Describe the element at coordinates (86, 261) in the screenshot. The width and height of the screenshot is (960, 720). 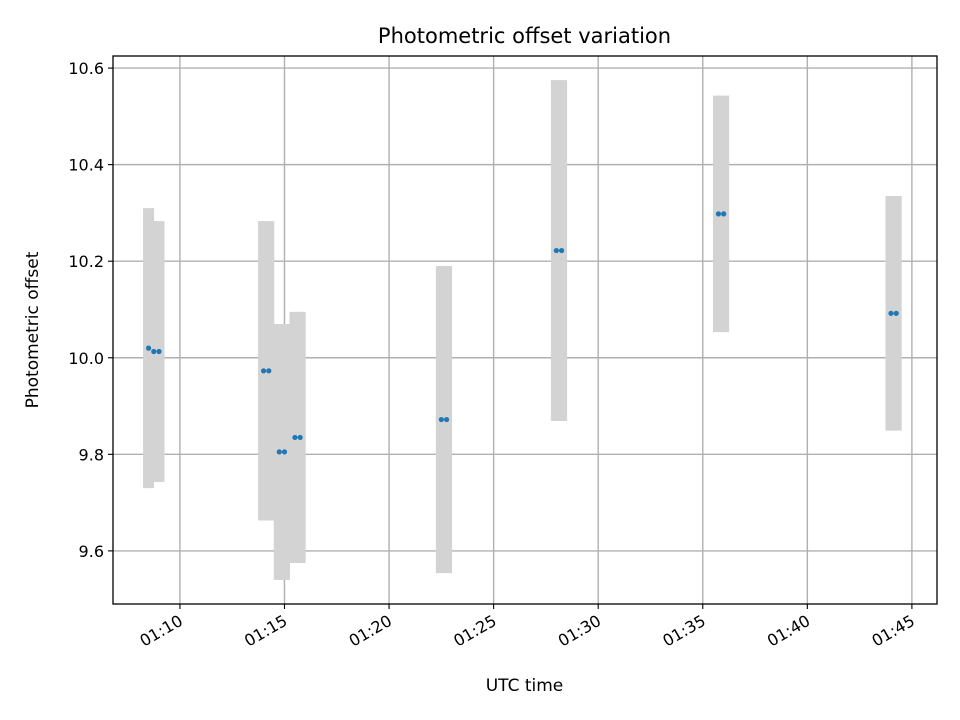
I see `y-tick-label: 10.2` at that location.